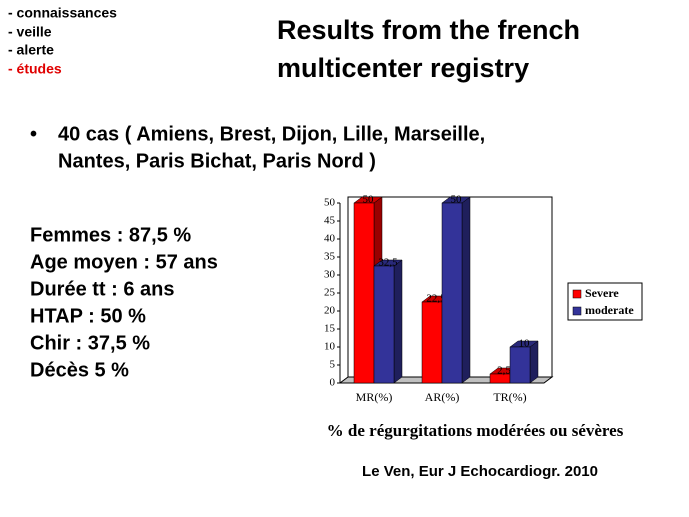 The image size is (689, 517). What do you see at coordinates (509, 397) in the screenshot?
I see `x-tick-label: TR(%)` at bounding box center [509, 397].